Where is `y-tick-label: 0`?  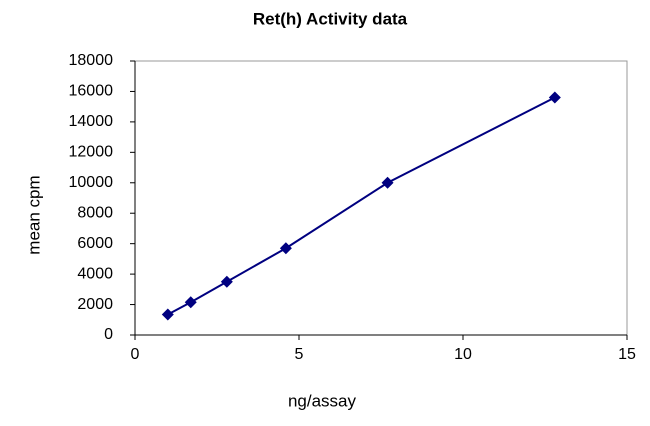
y-tick-label: 0 is located at coordinates (108, 334).